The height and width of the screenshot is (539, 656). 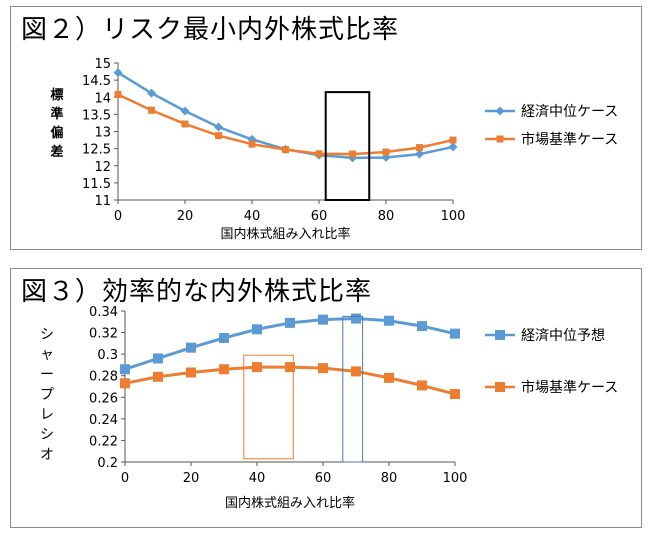 What do you see at coordinates (56, 133) in the screenshot?
I see `y-axis-title-char: 偏` at bounding box center [56, 133].